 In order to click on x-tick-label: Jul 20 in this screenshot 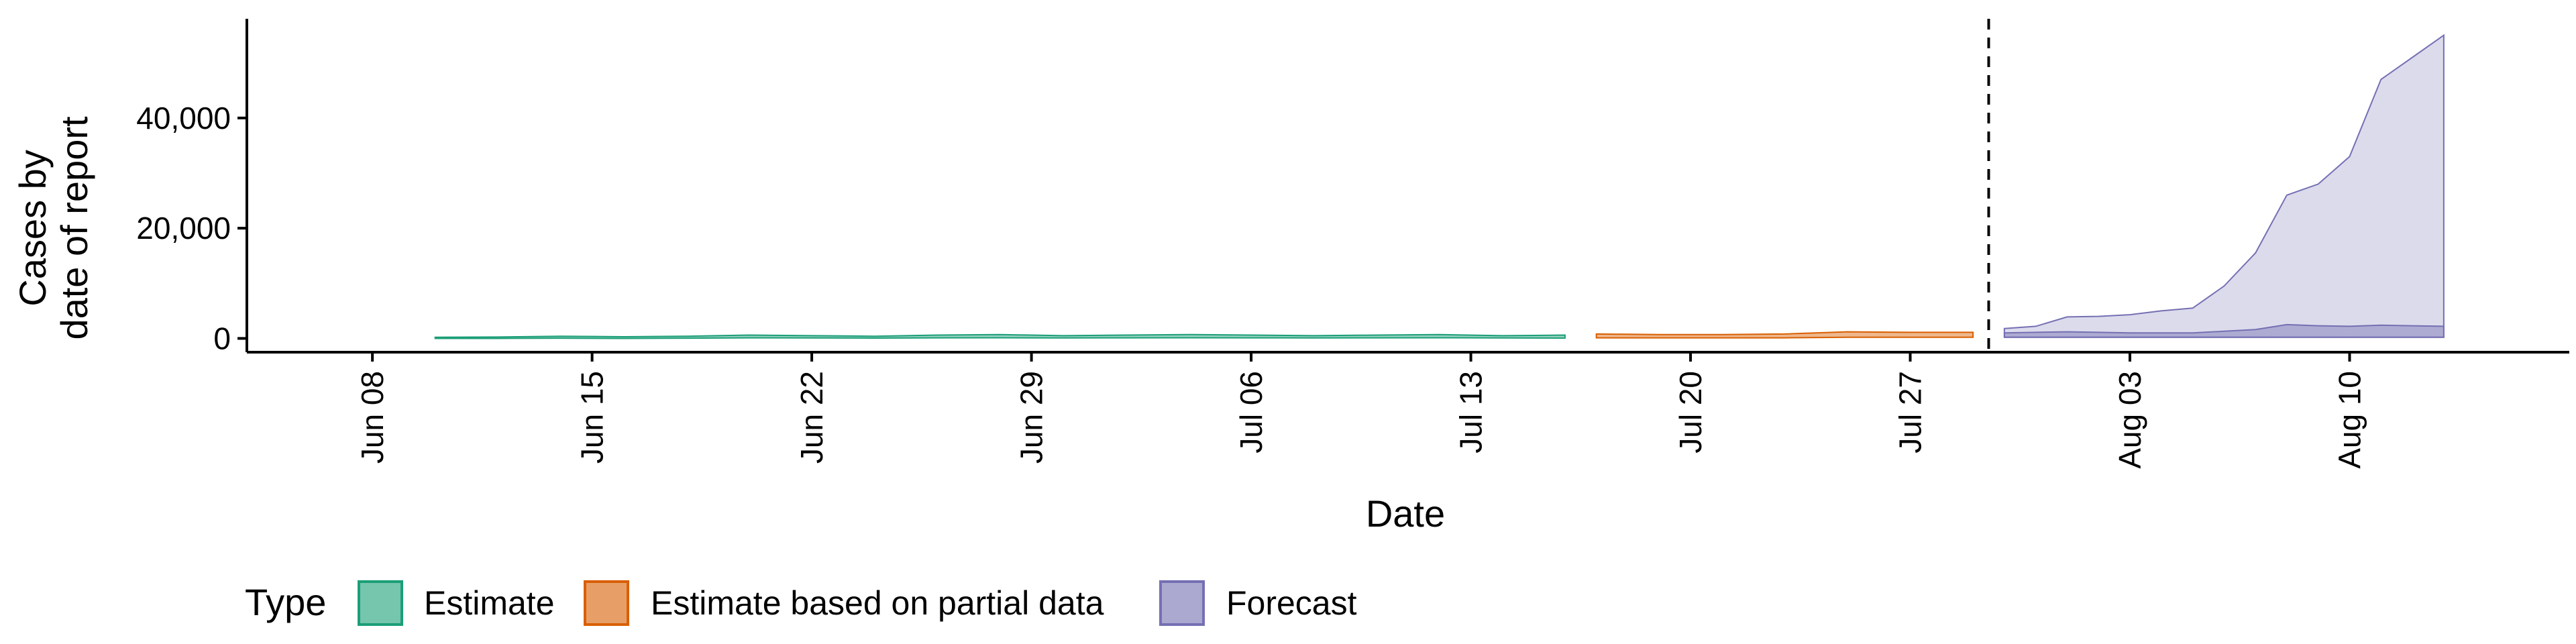, I will do `click(1690, 412)`.